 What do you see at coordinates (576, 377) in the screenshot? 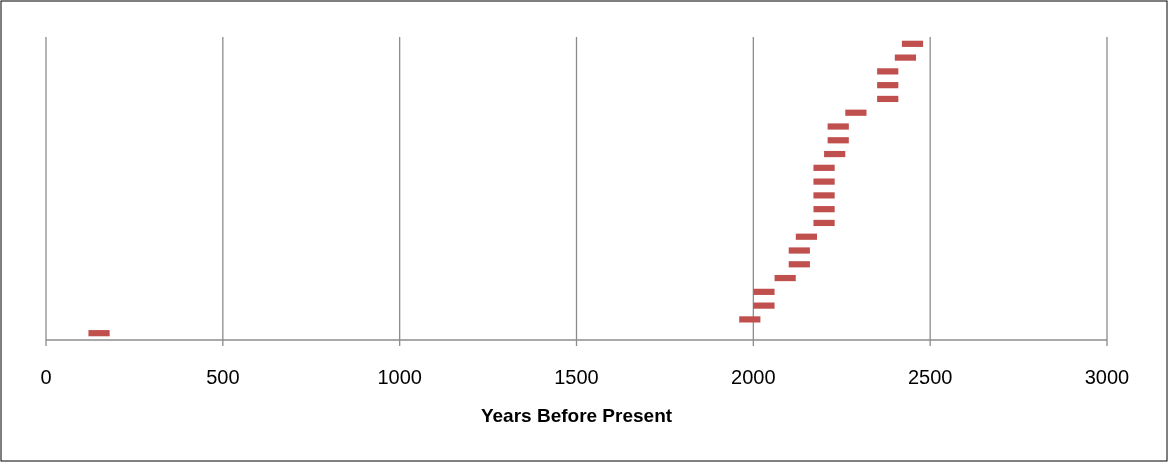
I see `x-tick-label: 1500` at bounding box center [576, 377].